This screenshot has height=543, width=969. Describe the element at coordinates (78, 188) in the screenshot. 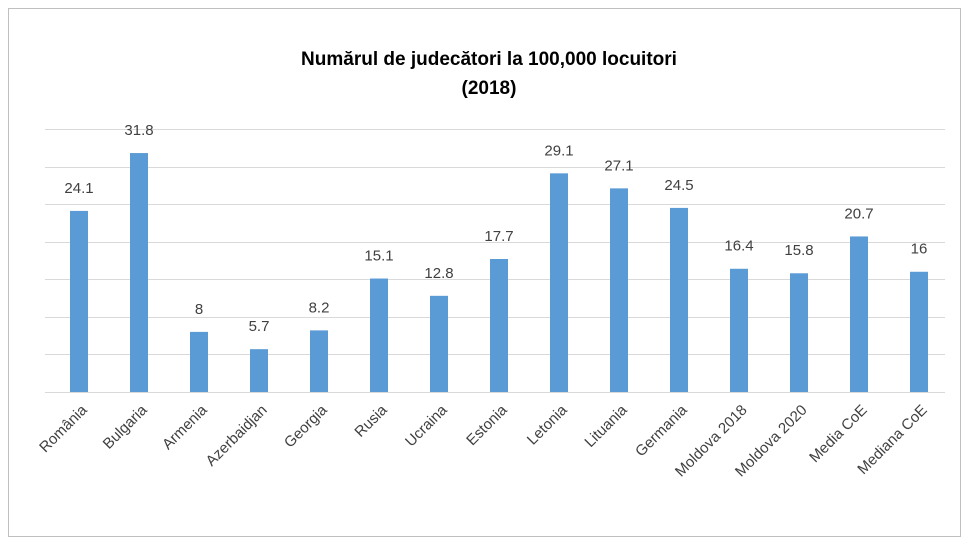

I see `data-label: 24.1` at that location.